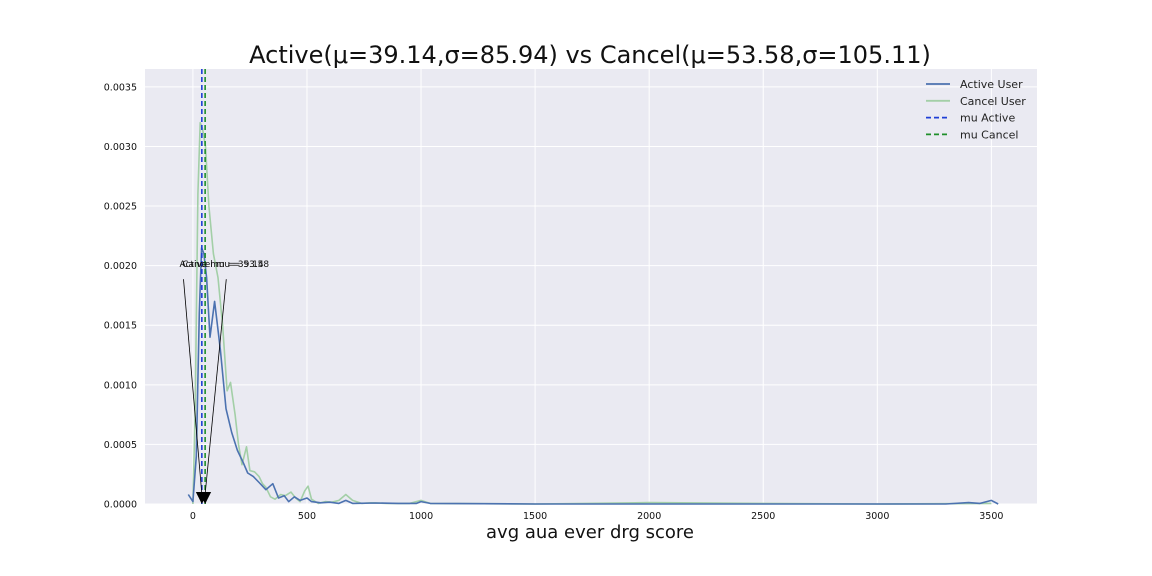 The height and width of the screenshot is (576, 1152). I want to click on y-tick-label: 0.0020, so click(120, 266).